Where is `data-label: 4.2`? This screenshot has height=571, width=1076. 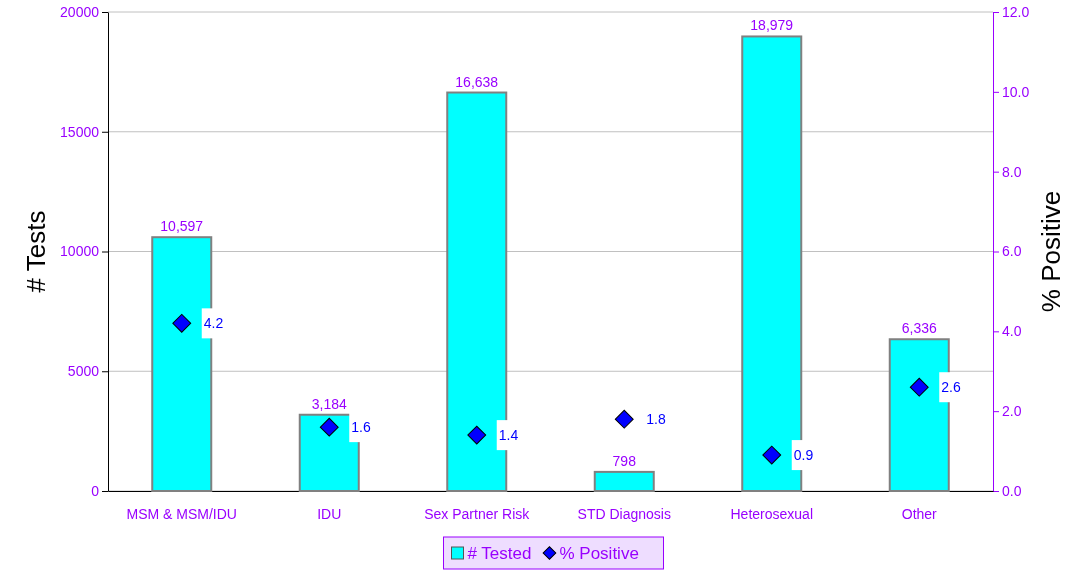
data-label: 4.2 is located at coordinates (213, 323).